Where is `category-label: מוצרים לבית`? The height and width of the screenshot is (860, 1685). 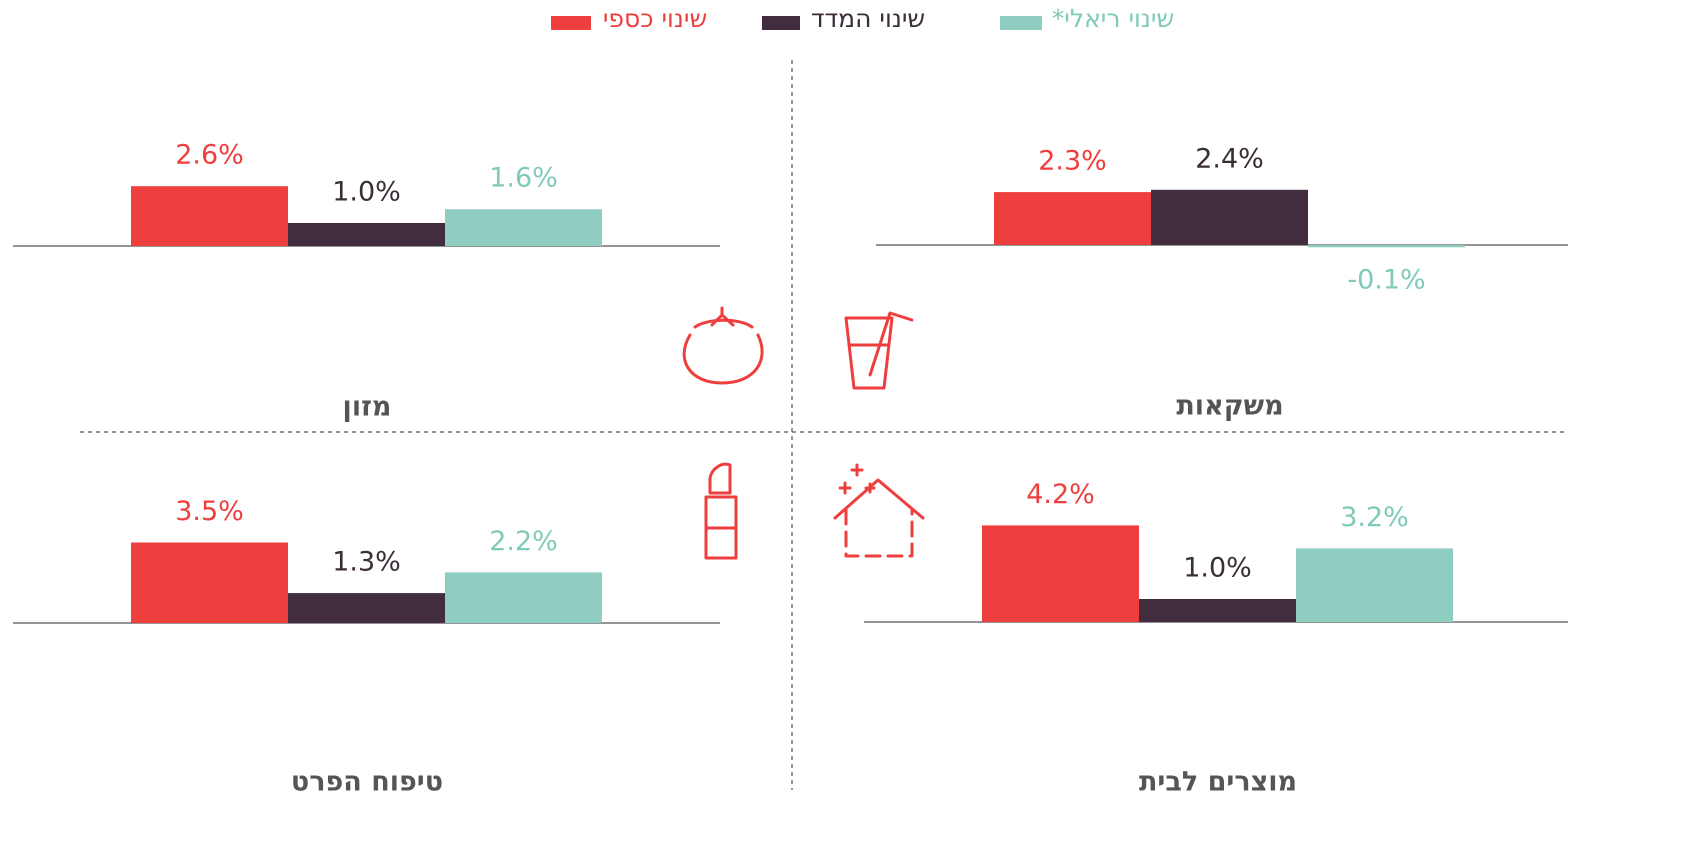
category-label: מוצרים לבית is located at coordinates (1218, 782).